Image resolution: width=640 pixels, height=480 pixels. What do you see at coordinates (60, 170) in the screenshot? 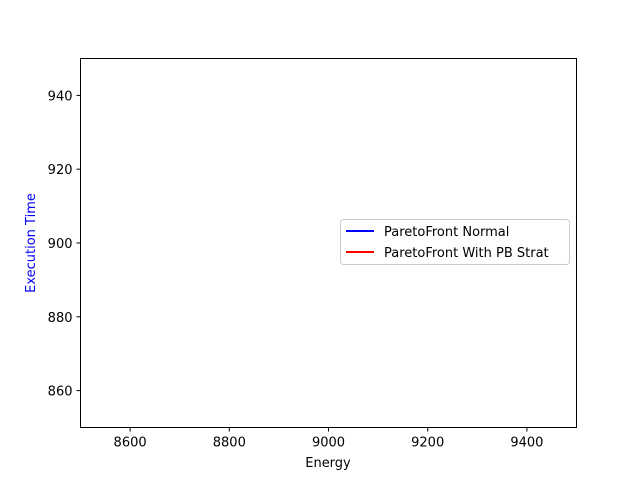
I see `y-tick-label: 920` at bounding box center [60, 170].